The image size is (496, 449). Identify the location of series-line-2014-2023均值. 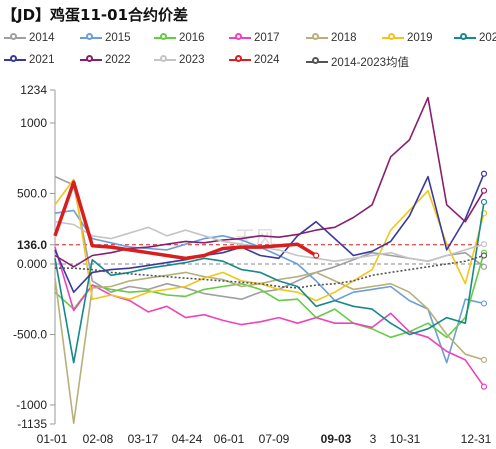
(270, 271).